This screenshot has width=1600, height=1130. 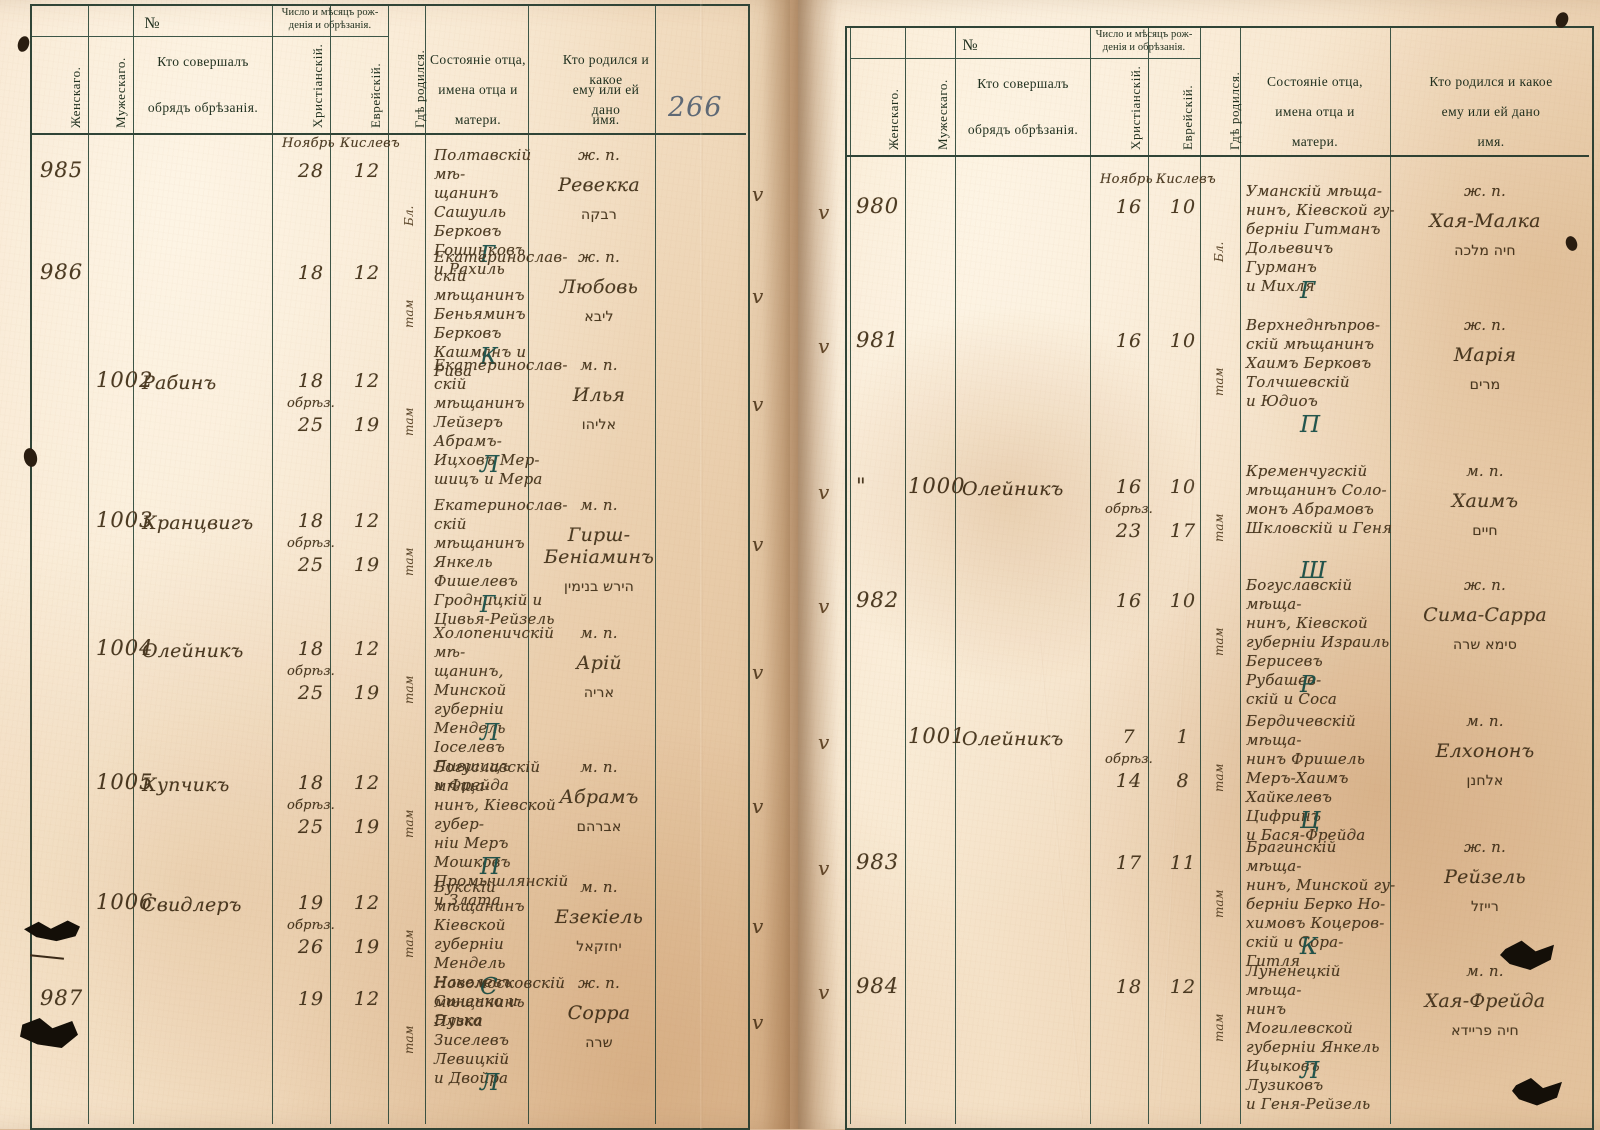 What do you see at coordinates (878, 206) in the screenshot?
I see `number-female: 980` at bounding box center [878, 206].